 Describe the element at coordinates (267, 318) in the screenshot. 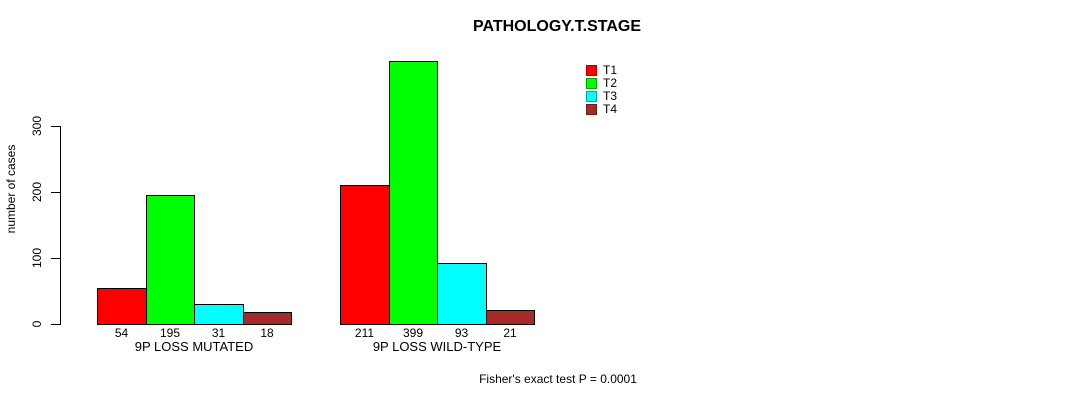

I see `bar-T4-group1` at that location.